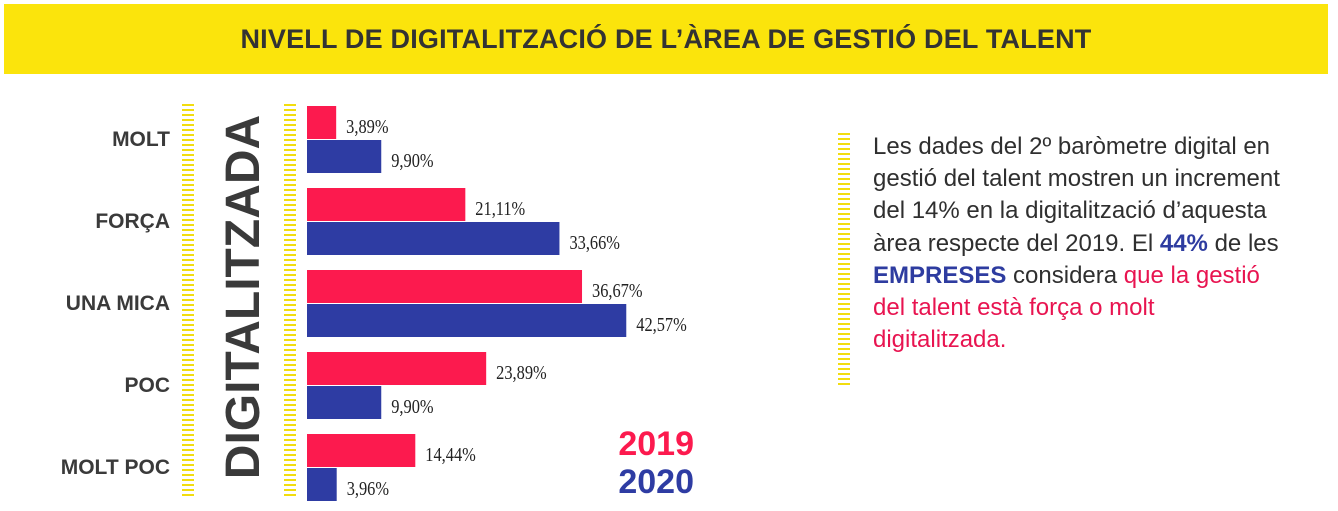  What do you see at coordinates (661, 325) in the screenshot?
I see `value-label: 42,57%` at bounding box center [661, 325].